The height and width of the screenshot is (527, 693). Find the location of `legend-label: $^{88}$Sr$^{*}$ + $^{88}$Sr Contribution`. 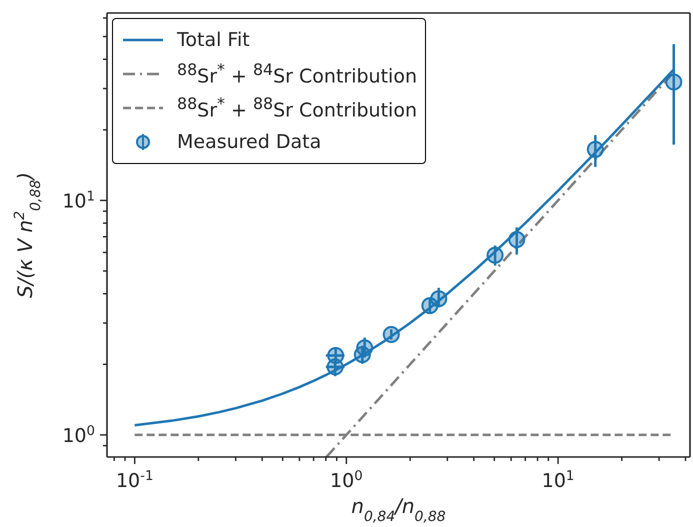

legend-label: $^{88}$Sr$^{*}$ + $^{88}$Sr Contribution is located at coordinates (297, 108).